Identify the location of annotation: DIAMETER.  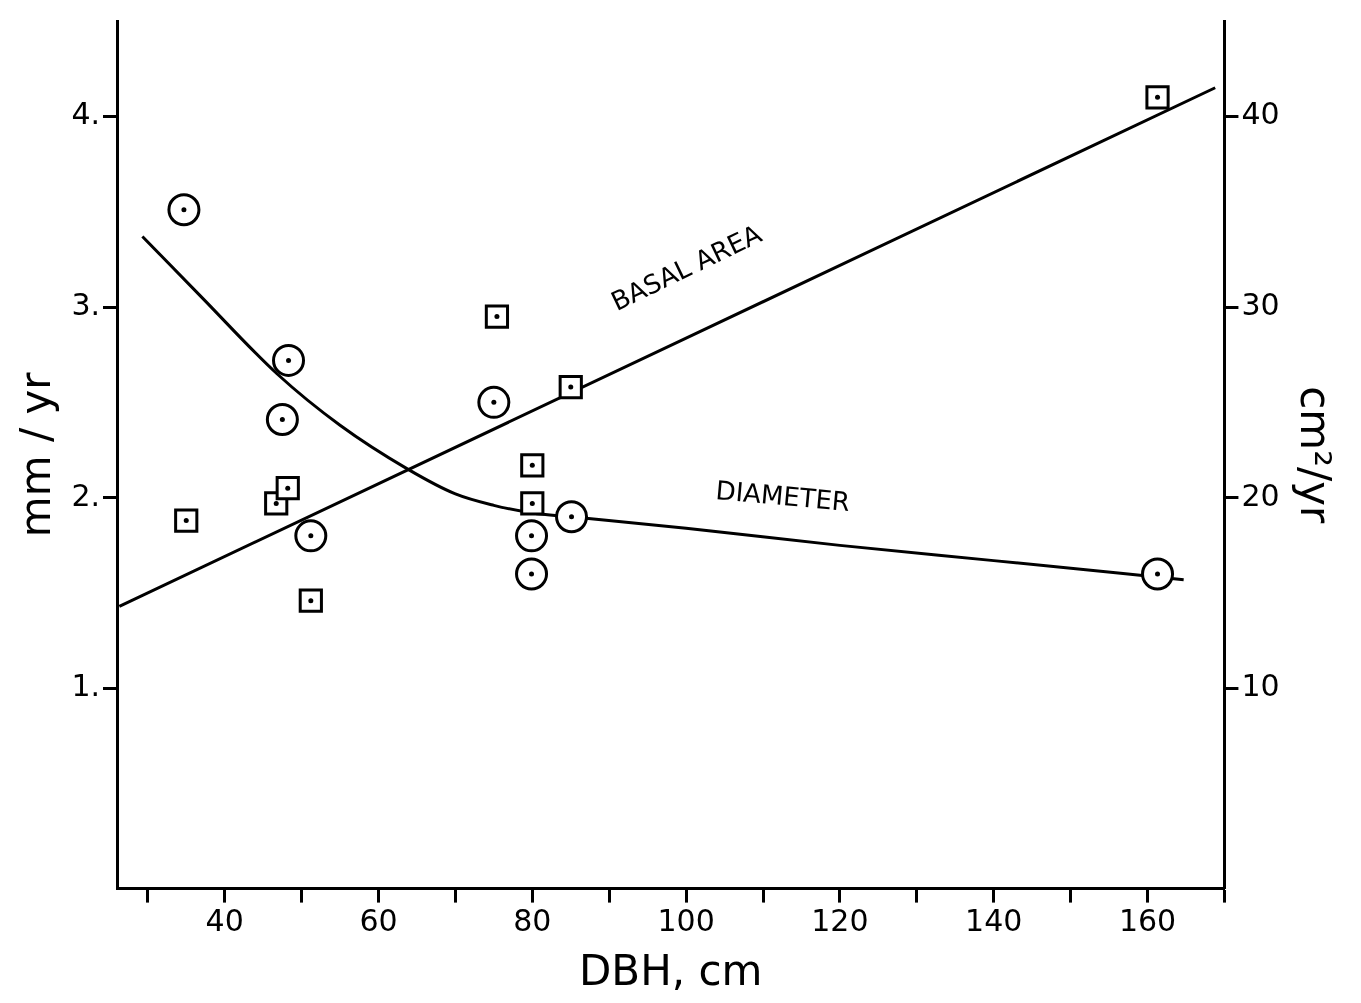
(783, 496).